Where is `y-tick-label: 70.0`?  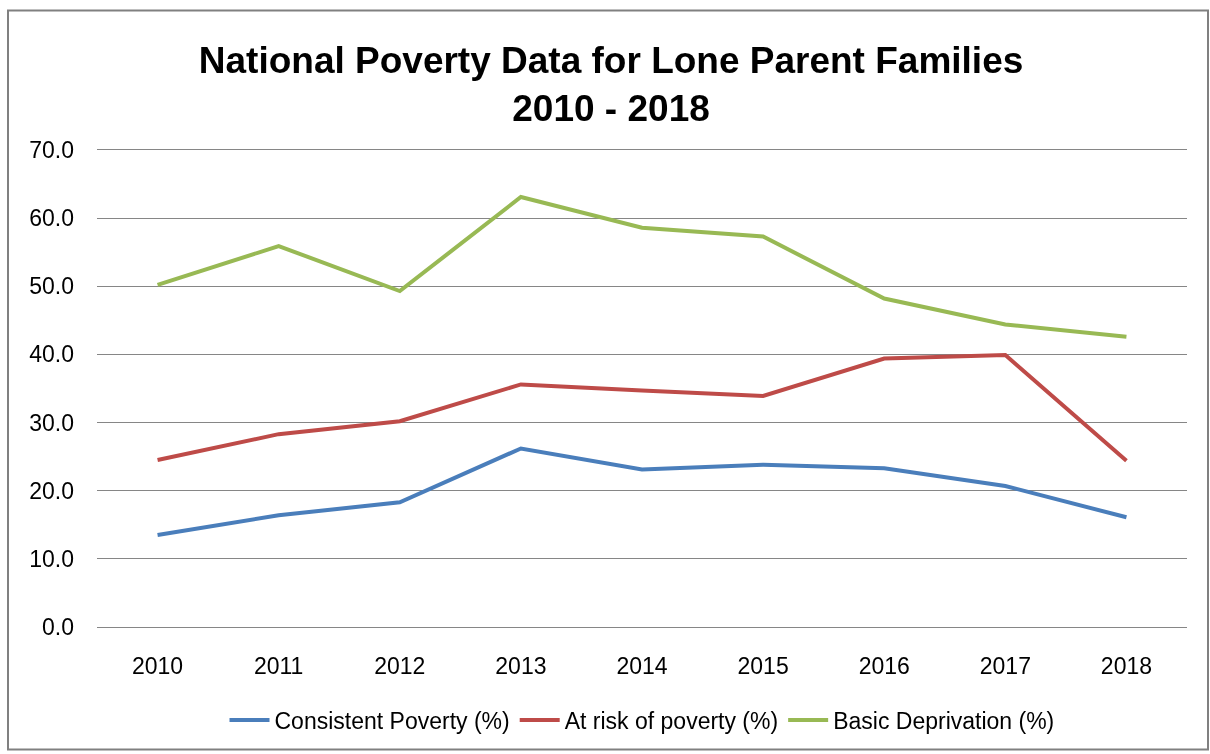 y-tick-label: 70.0 is located at coordinates (51, 150).